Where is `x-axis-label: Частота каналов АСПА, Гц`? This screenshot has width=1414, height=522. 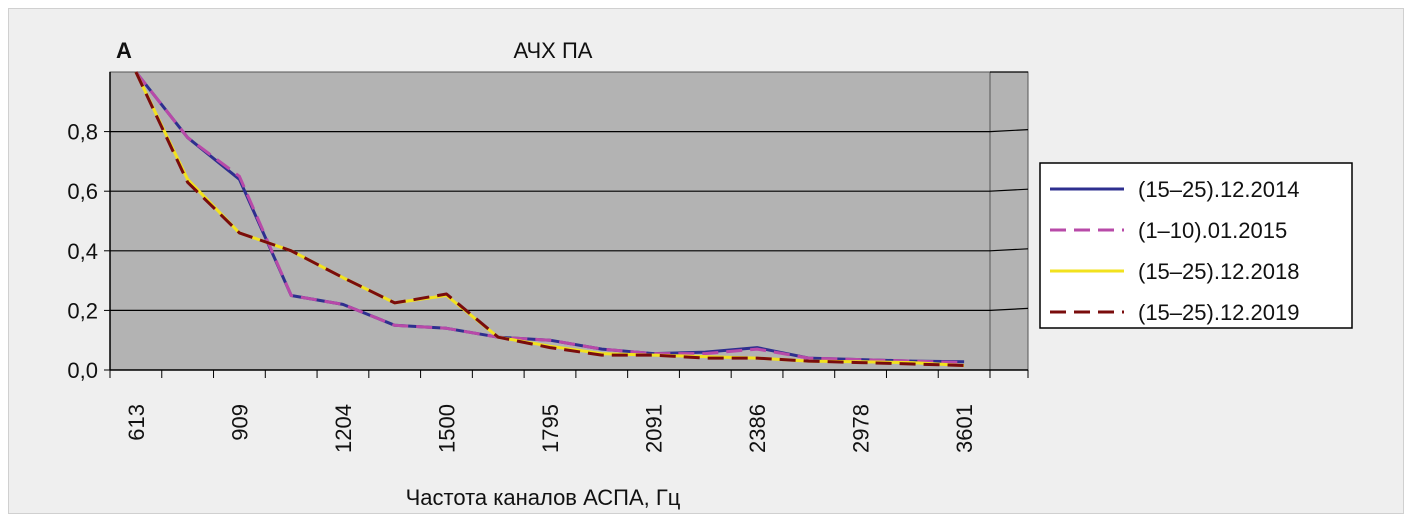 x-axis-label: Частота каналов АСПА, Гц is located at coordinates (543, 497).